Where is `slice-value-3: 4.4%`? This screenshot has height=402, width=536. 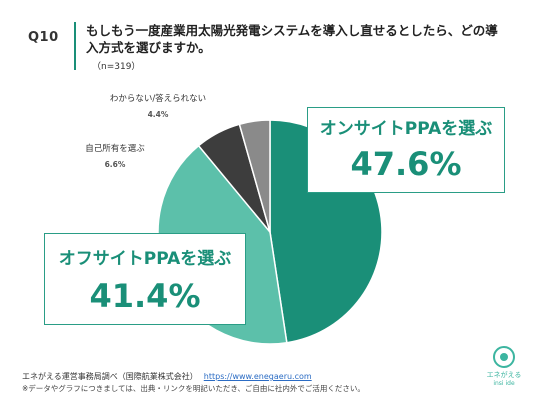 slice-value-3: 4.4% is located at coordinates (158, 114).